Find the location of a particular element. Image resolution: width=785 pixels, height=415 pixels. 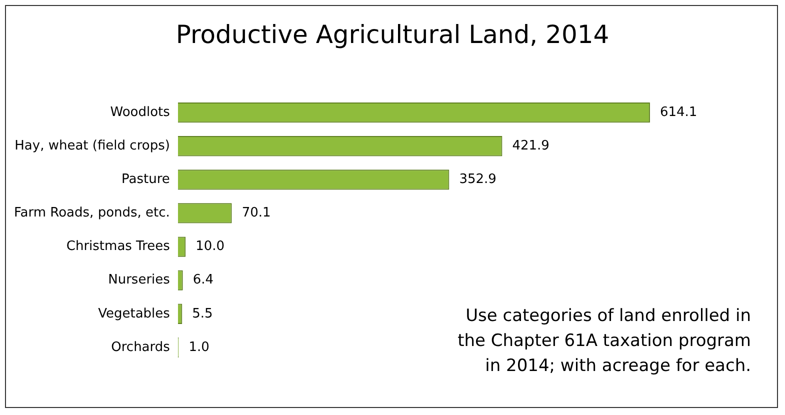

data-label: 1.0 is located at coordinates (199, 347).